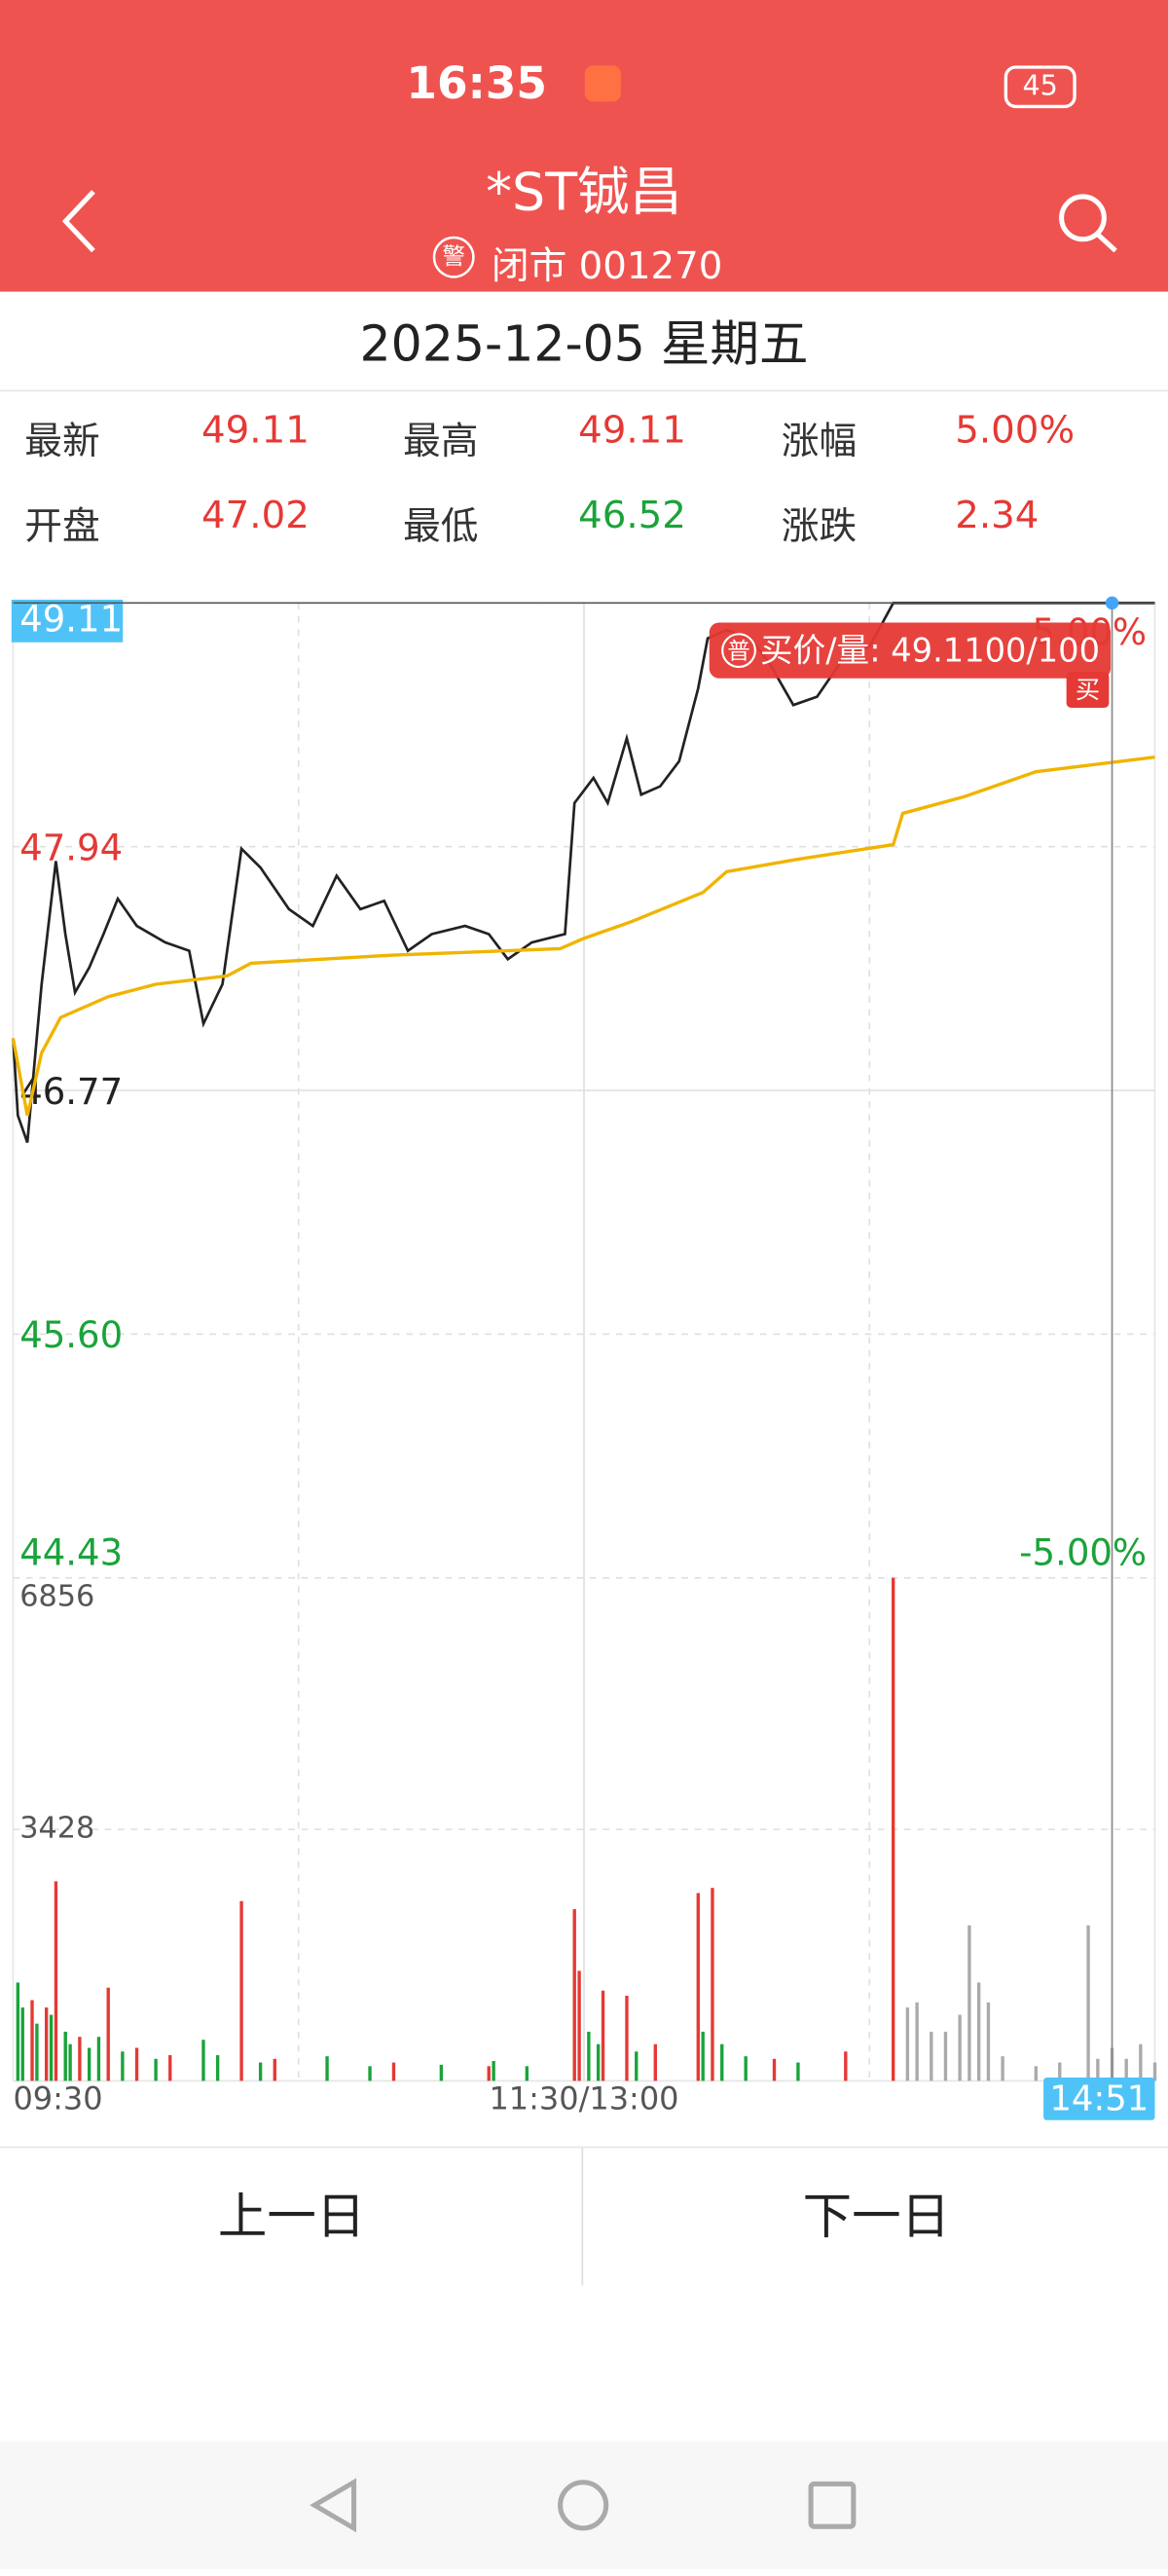  What do you see at coordinates (930, 650) in the screenshot?
I see `tooltip-text: 买价/量: 49.1100/100` at bounding box center [930, 650].